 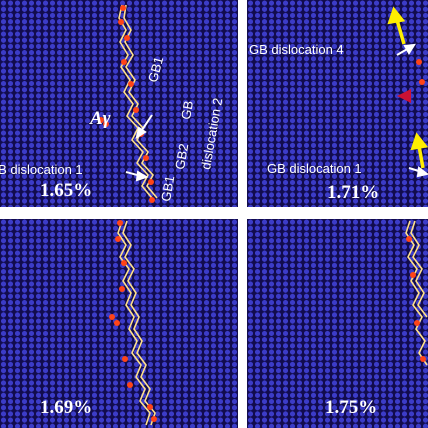 I want to click on strain-label: 1.75%, so click(x=351, y=407).